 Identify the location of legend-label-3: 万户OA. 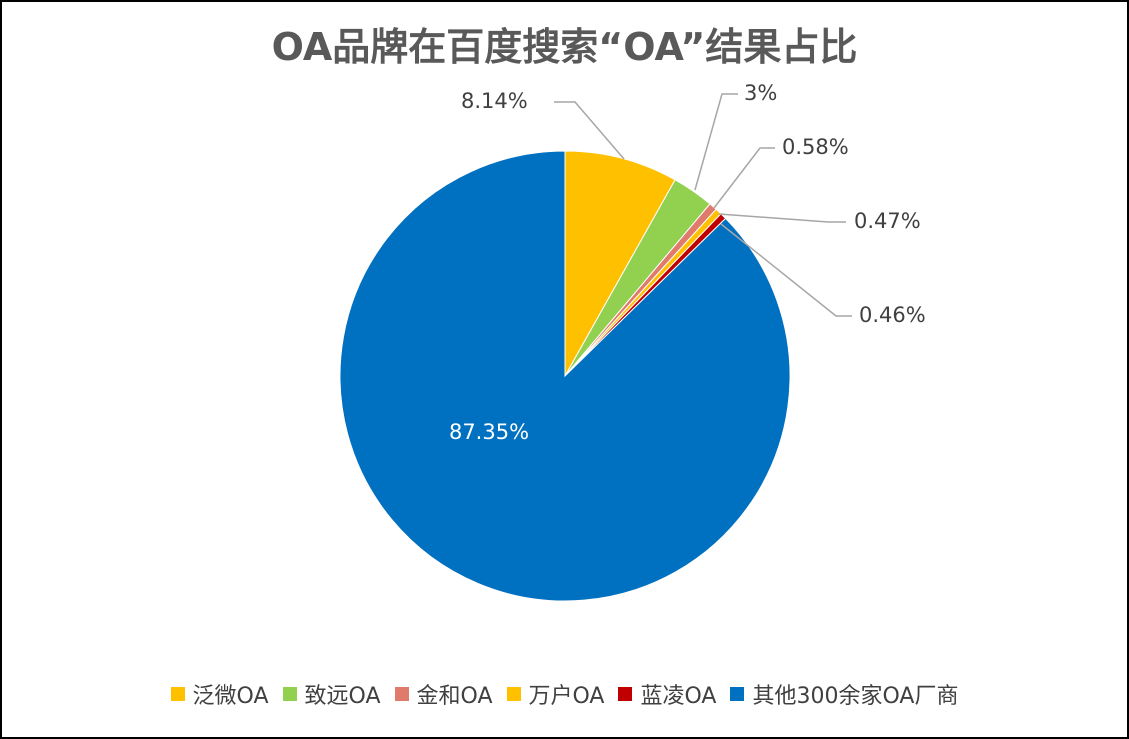
(566, 696).